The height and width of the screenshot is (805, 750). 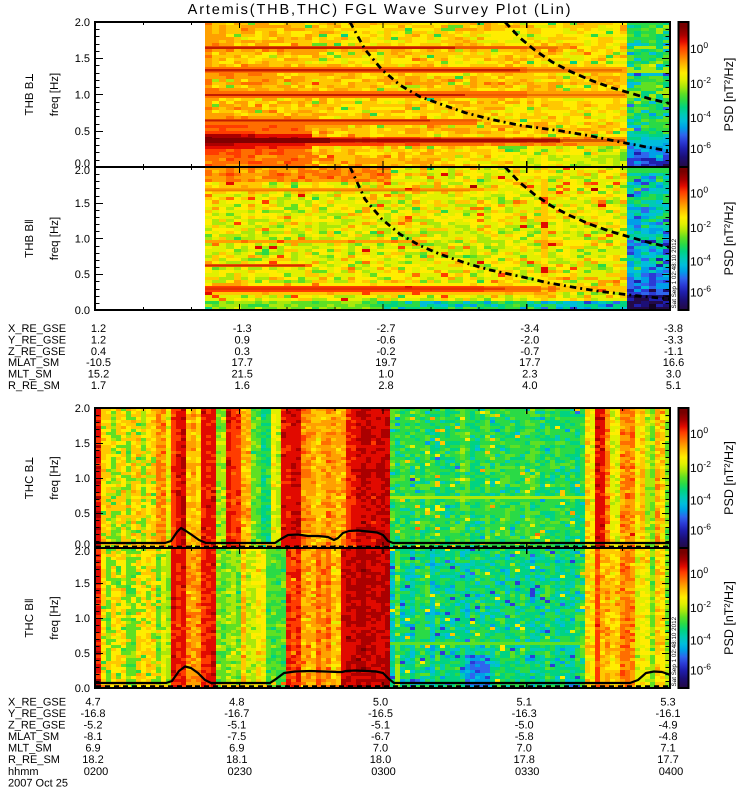 What do you see at coordinates (242, 340) in the screenshot?
I see `svg-text: 0.9` at bounding box center [242, 340].